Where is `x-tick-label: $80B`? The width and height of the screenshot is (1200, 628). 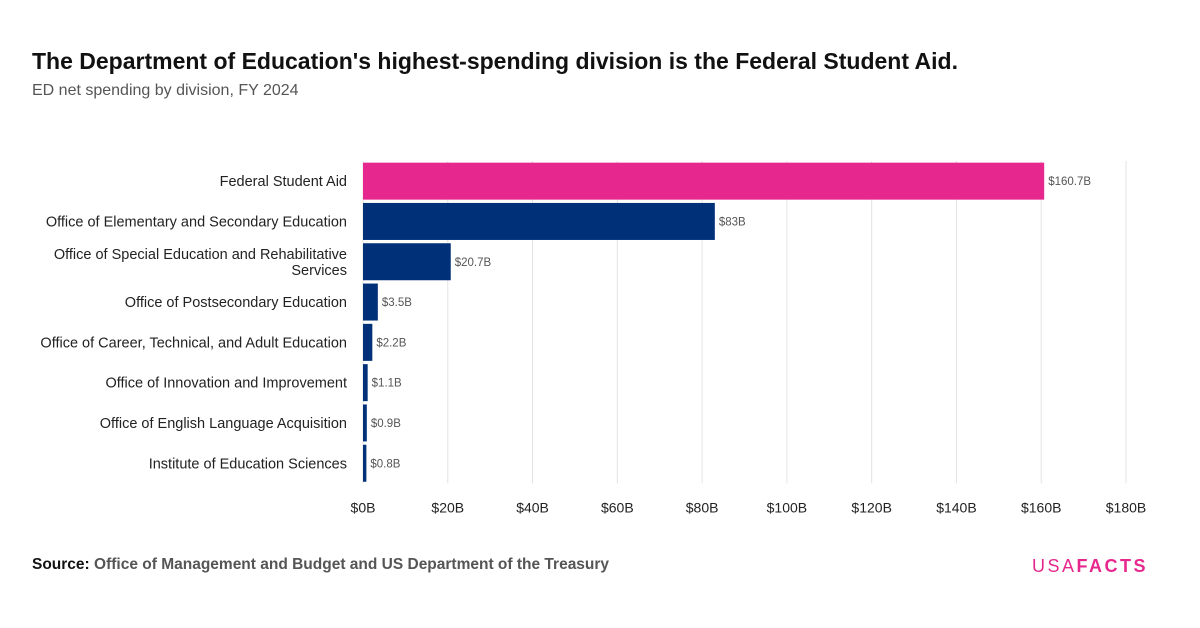 x-tick-label: $80B is located at coordinates (702, 507).